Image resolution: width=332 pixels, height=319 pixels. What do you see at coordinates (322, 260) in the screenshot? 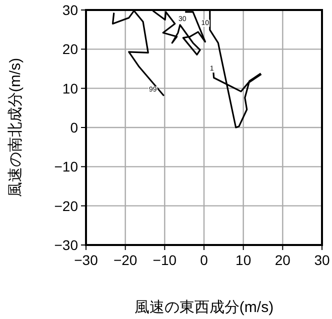
I see `x-tick-label: 30` at bounding box center [322, 260].